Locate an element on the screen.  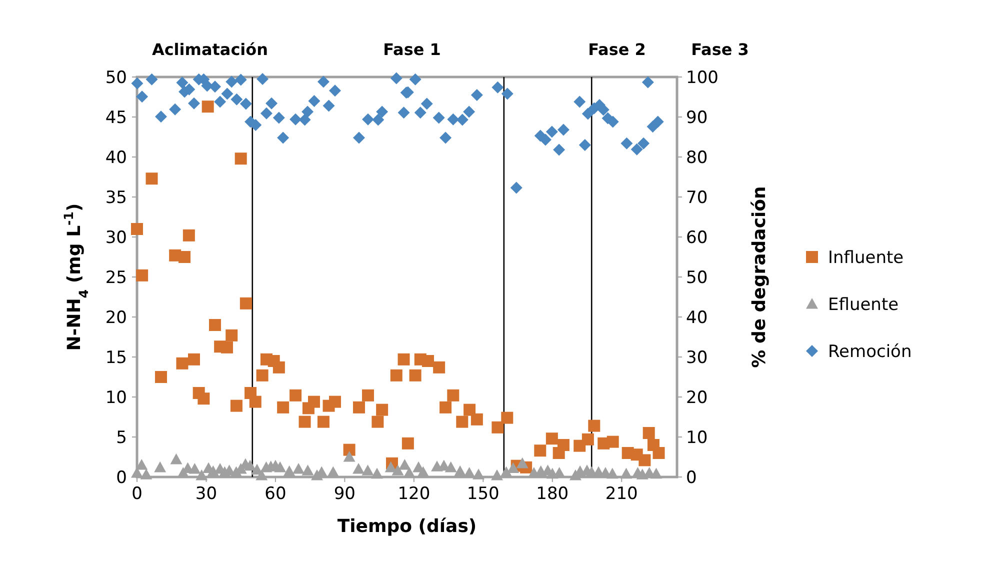
x-tick-label: 0 is located at coordinates (137, 494).